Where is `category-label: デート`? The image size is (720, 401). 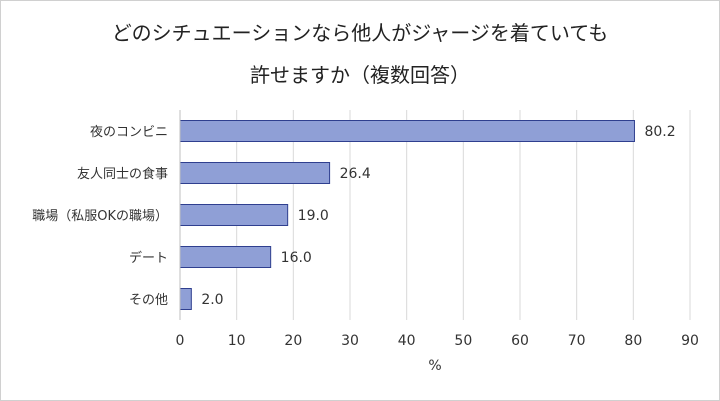
category-label: デート is located at coordinates (148, 258).